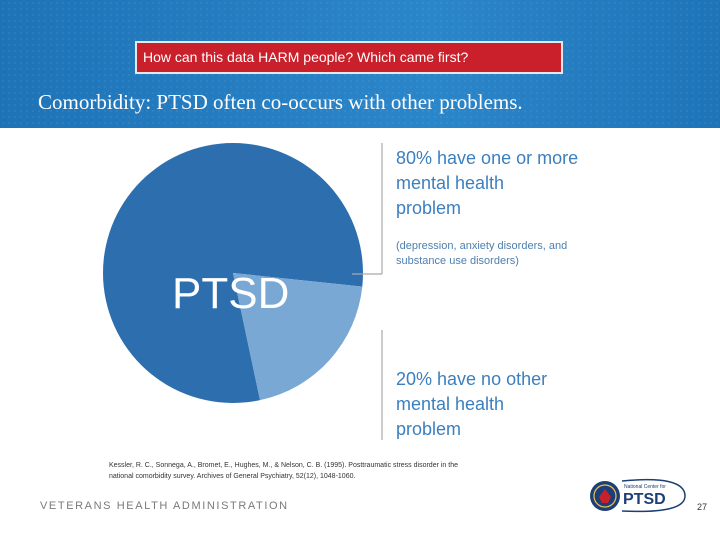 The image size is (720, 540). I want to click on ptsd-center-logo: National Center for PTSD, so click(638, 495).